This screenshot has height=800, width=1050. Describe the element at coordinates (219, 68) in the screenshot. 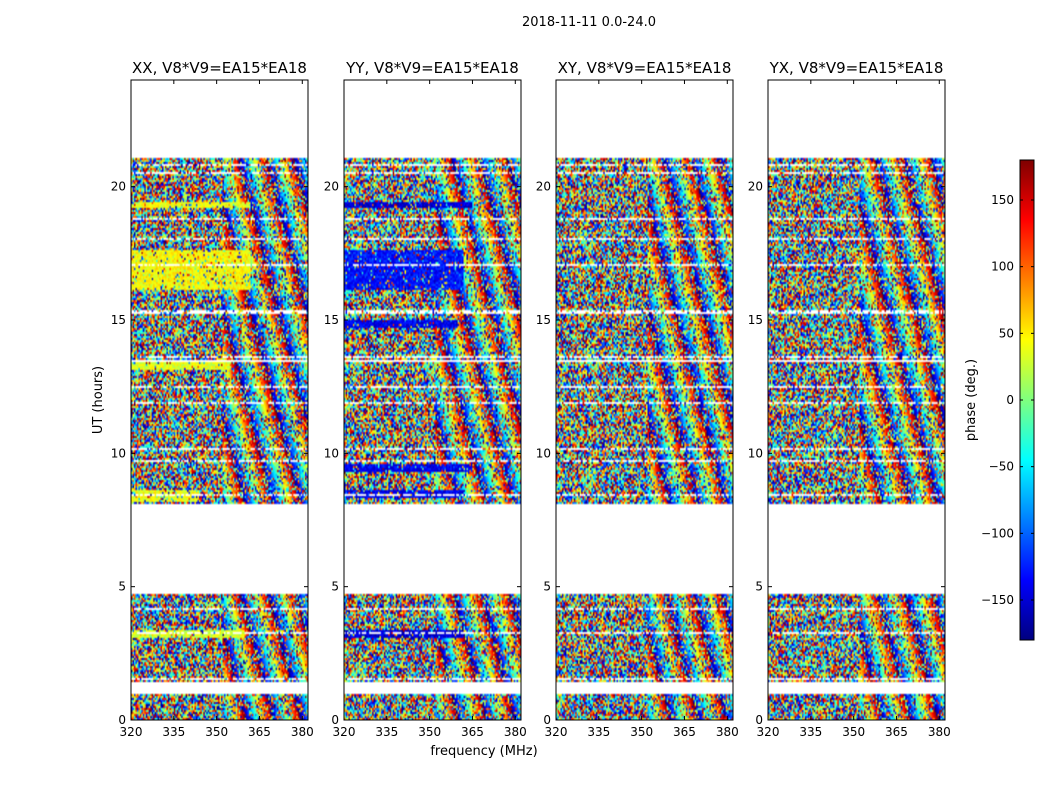

I see `panel-0-title: XX, V8*V9=EA15*EA18` at that location.